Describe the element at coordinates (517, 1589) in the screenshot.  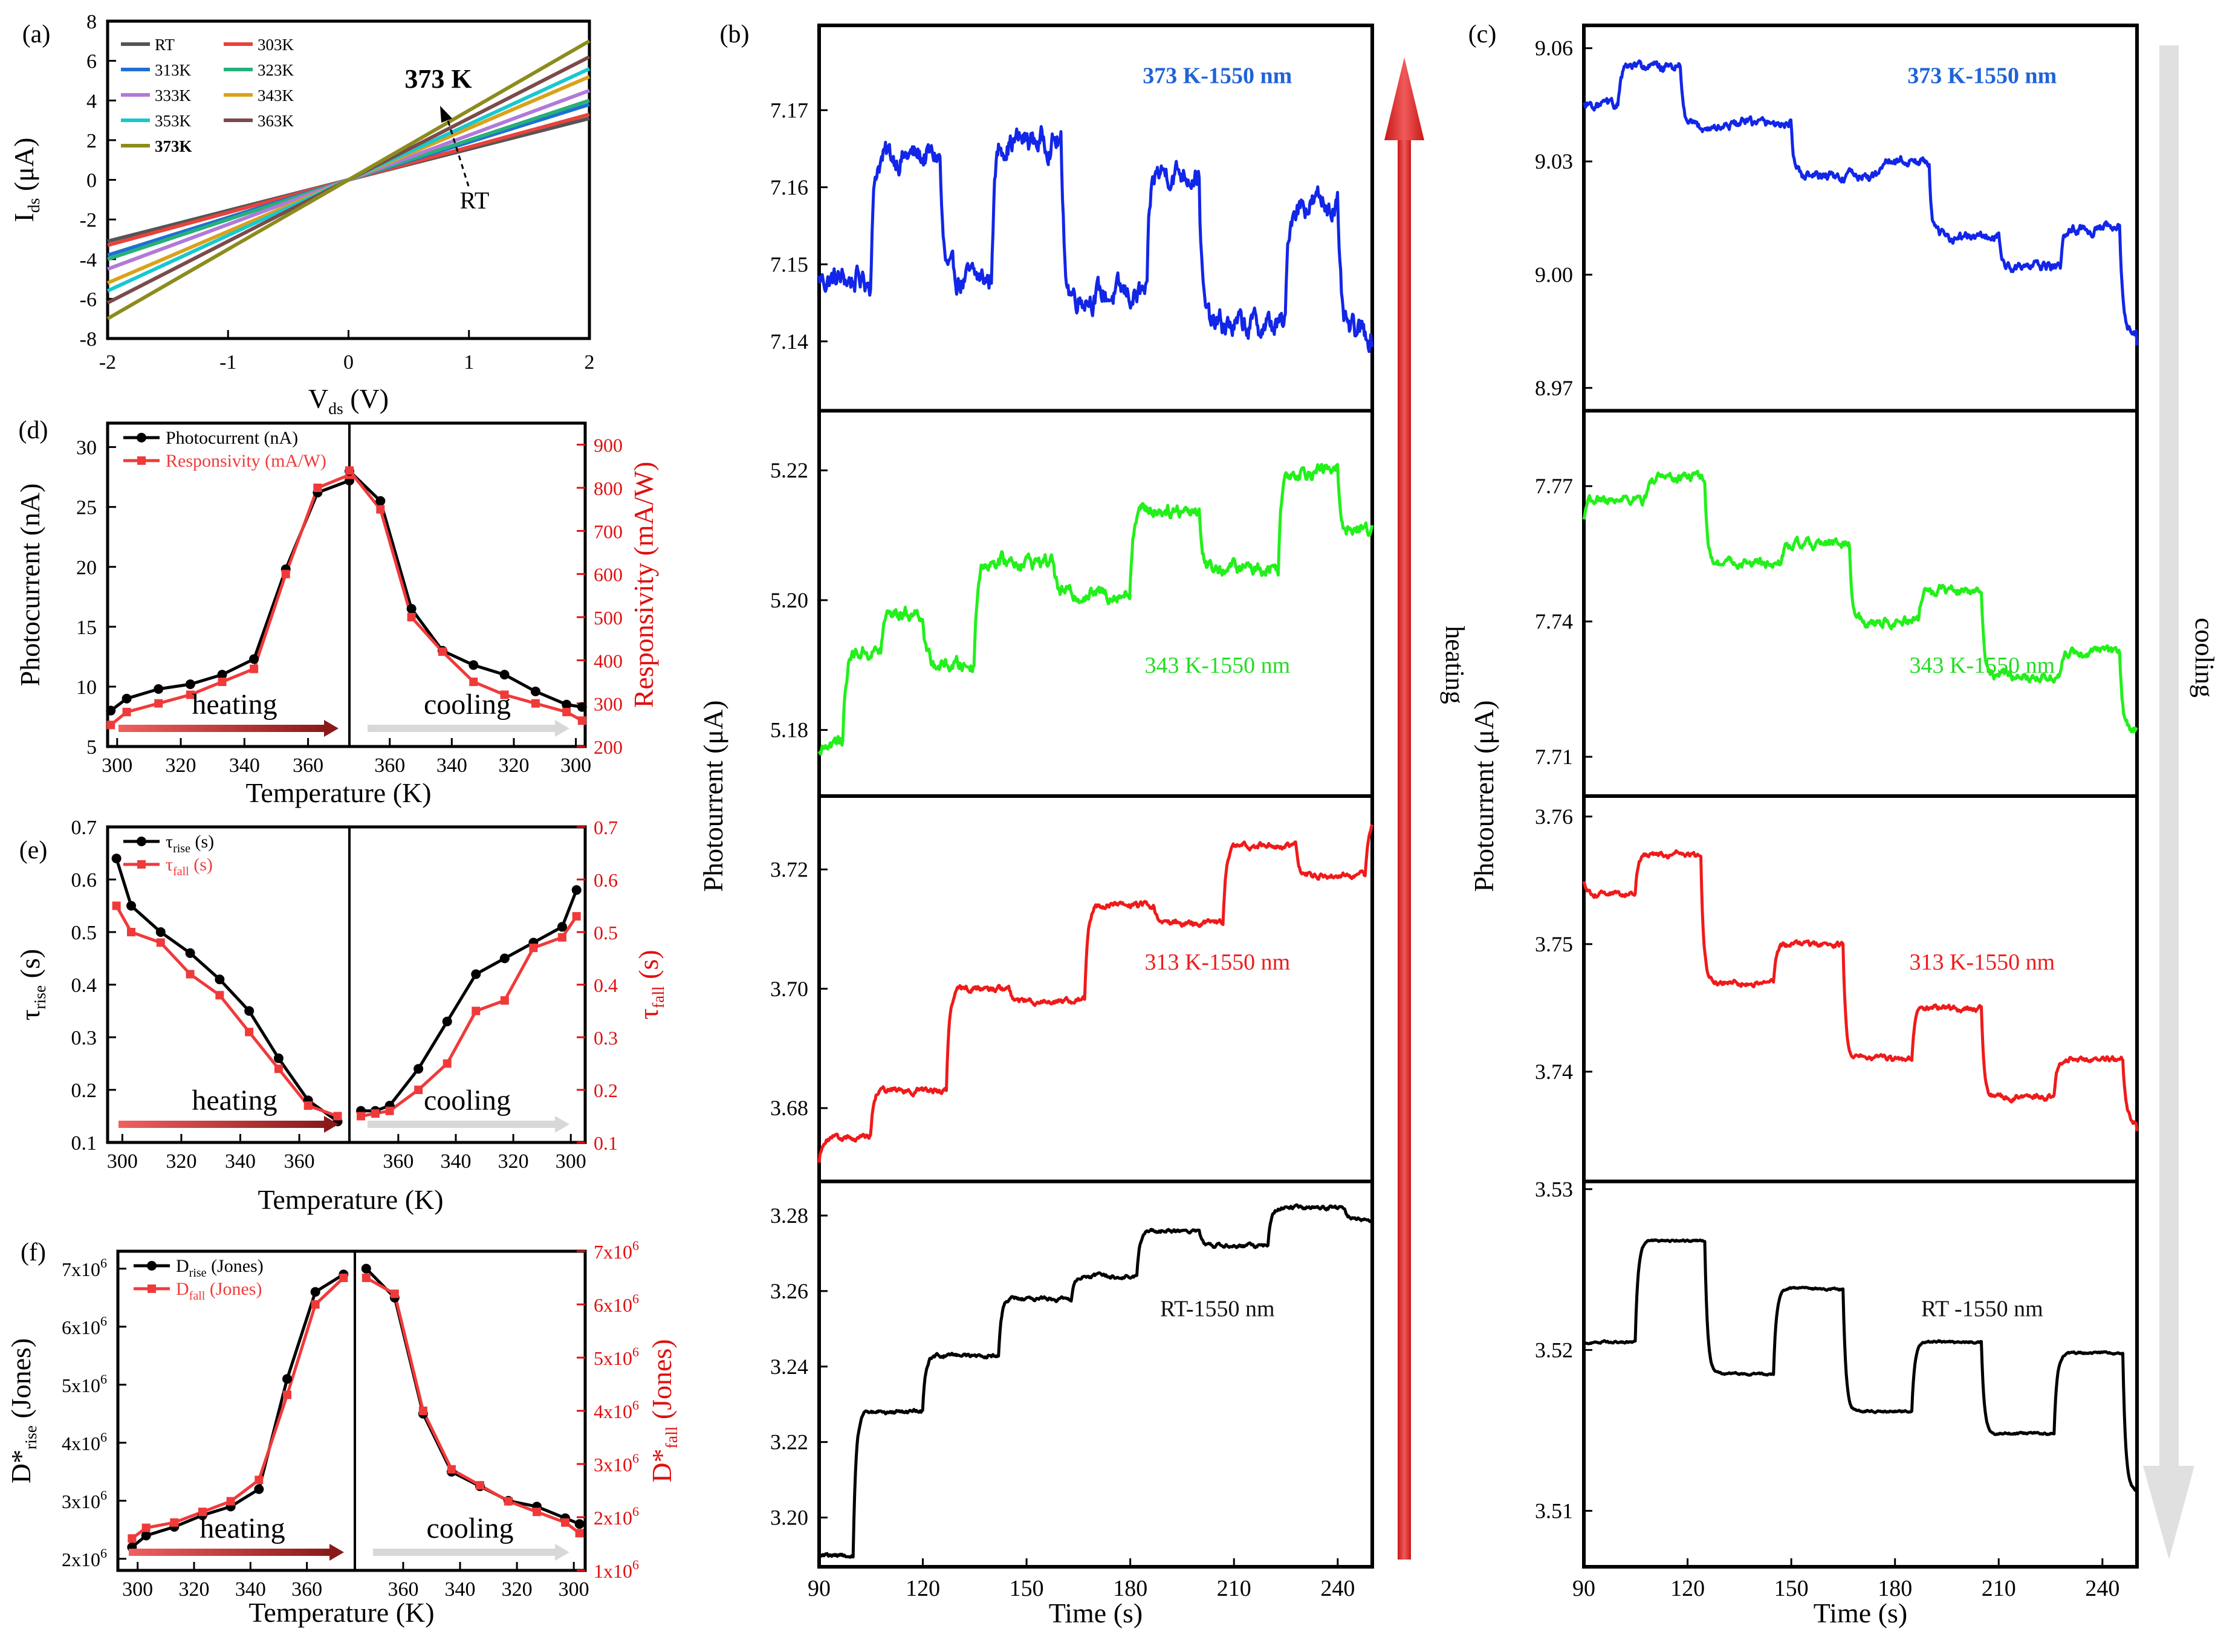
I see `x-tick-label-f: 320` at that location.